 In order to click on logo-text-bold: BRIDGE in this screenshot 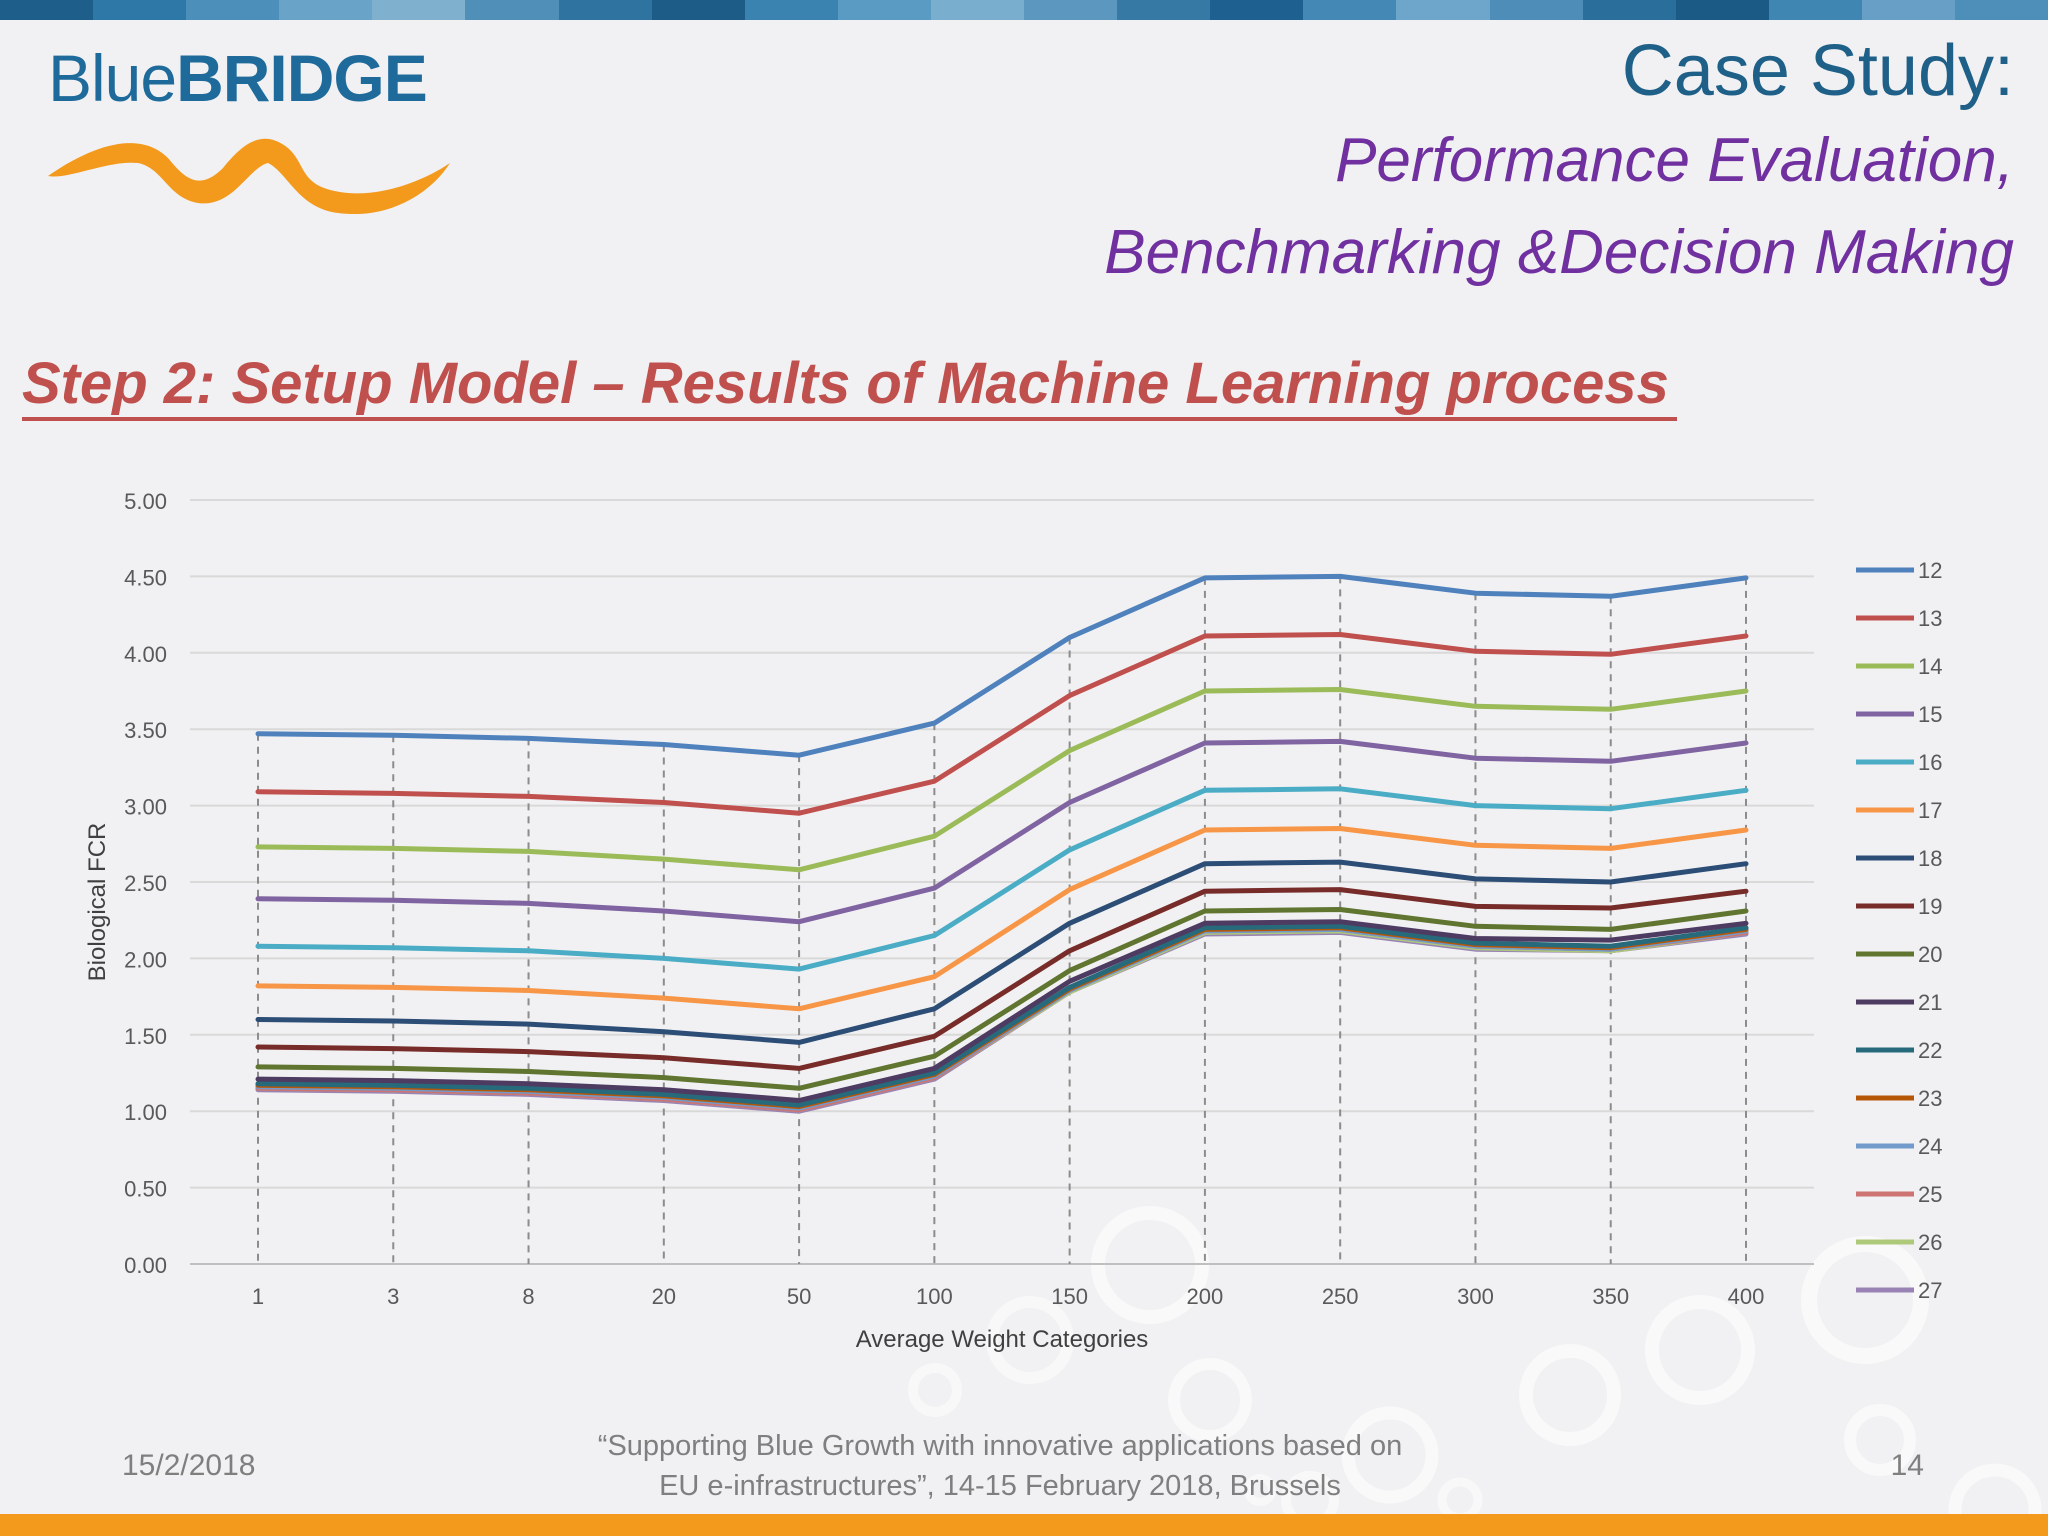, I will do `click(302, 78)`.